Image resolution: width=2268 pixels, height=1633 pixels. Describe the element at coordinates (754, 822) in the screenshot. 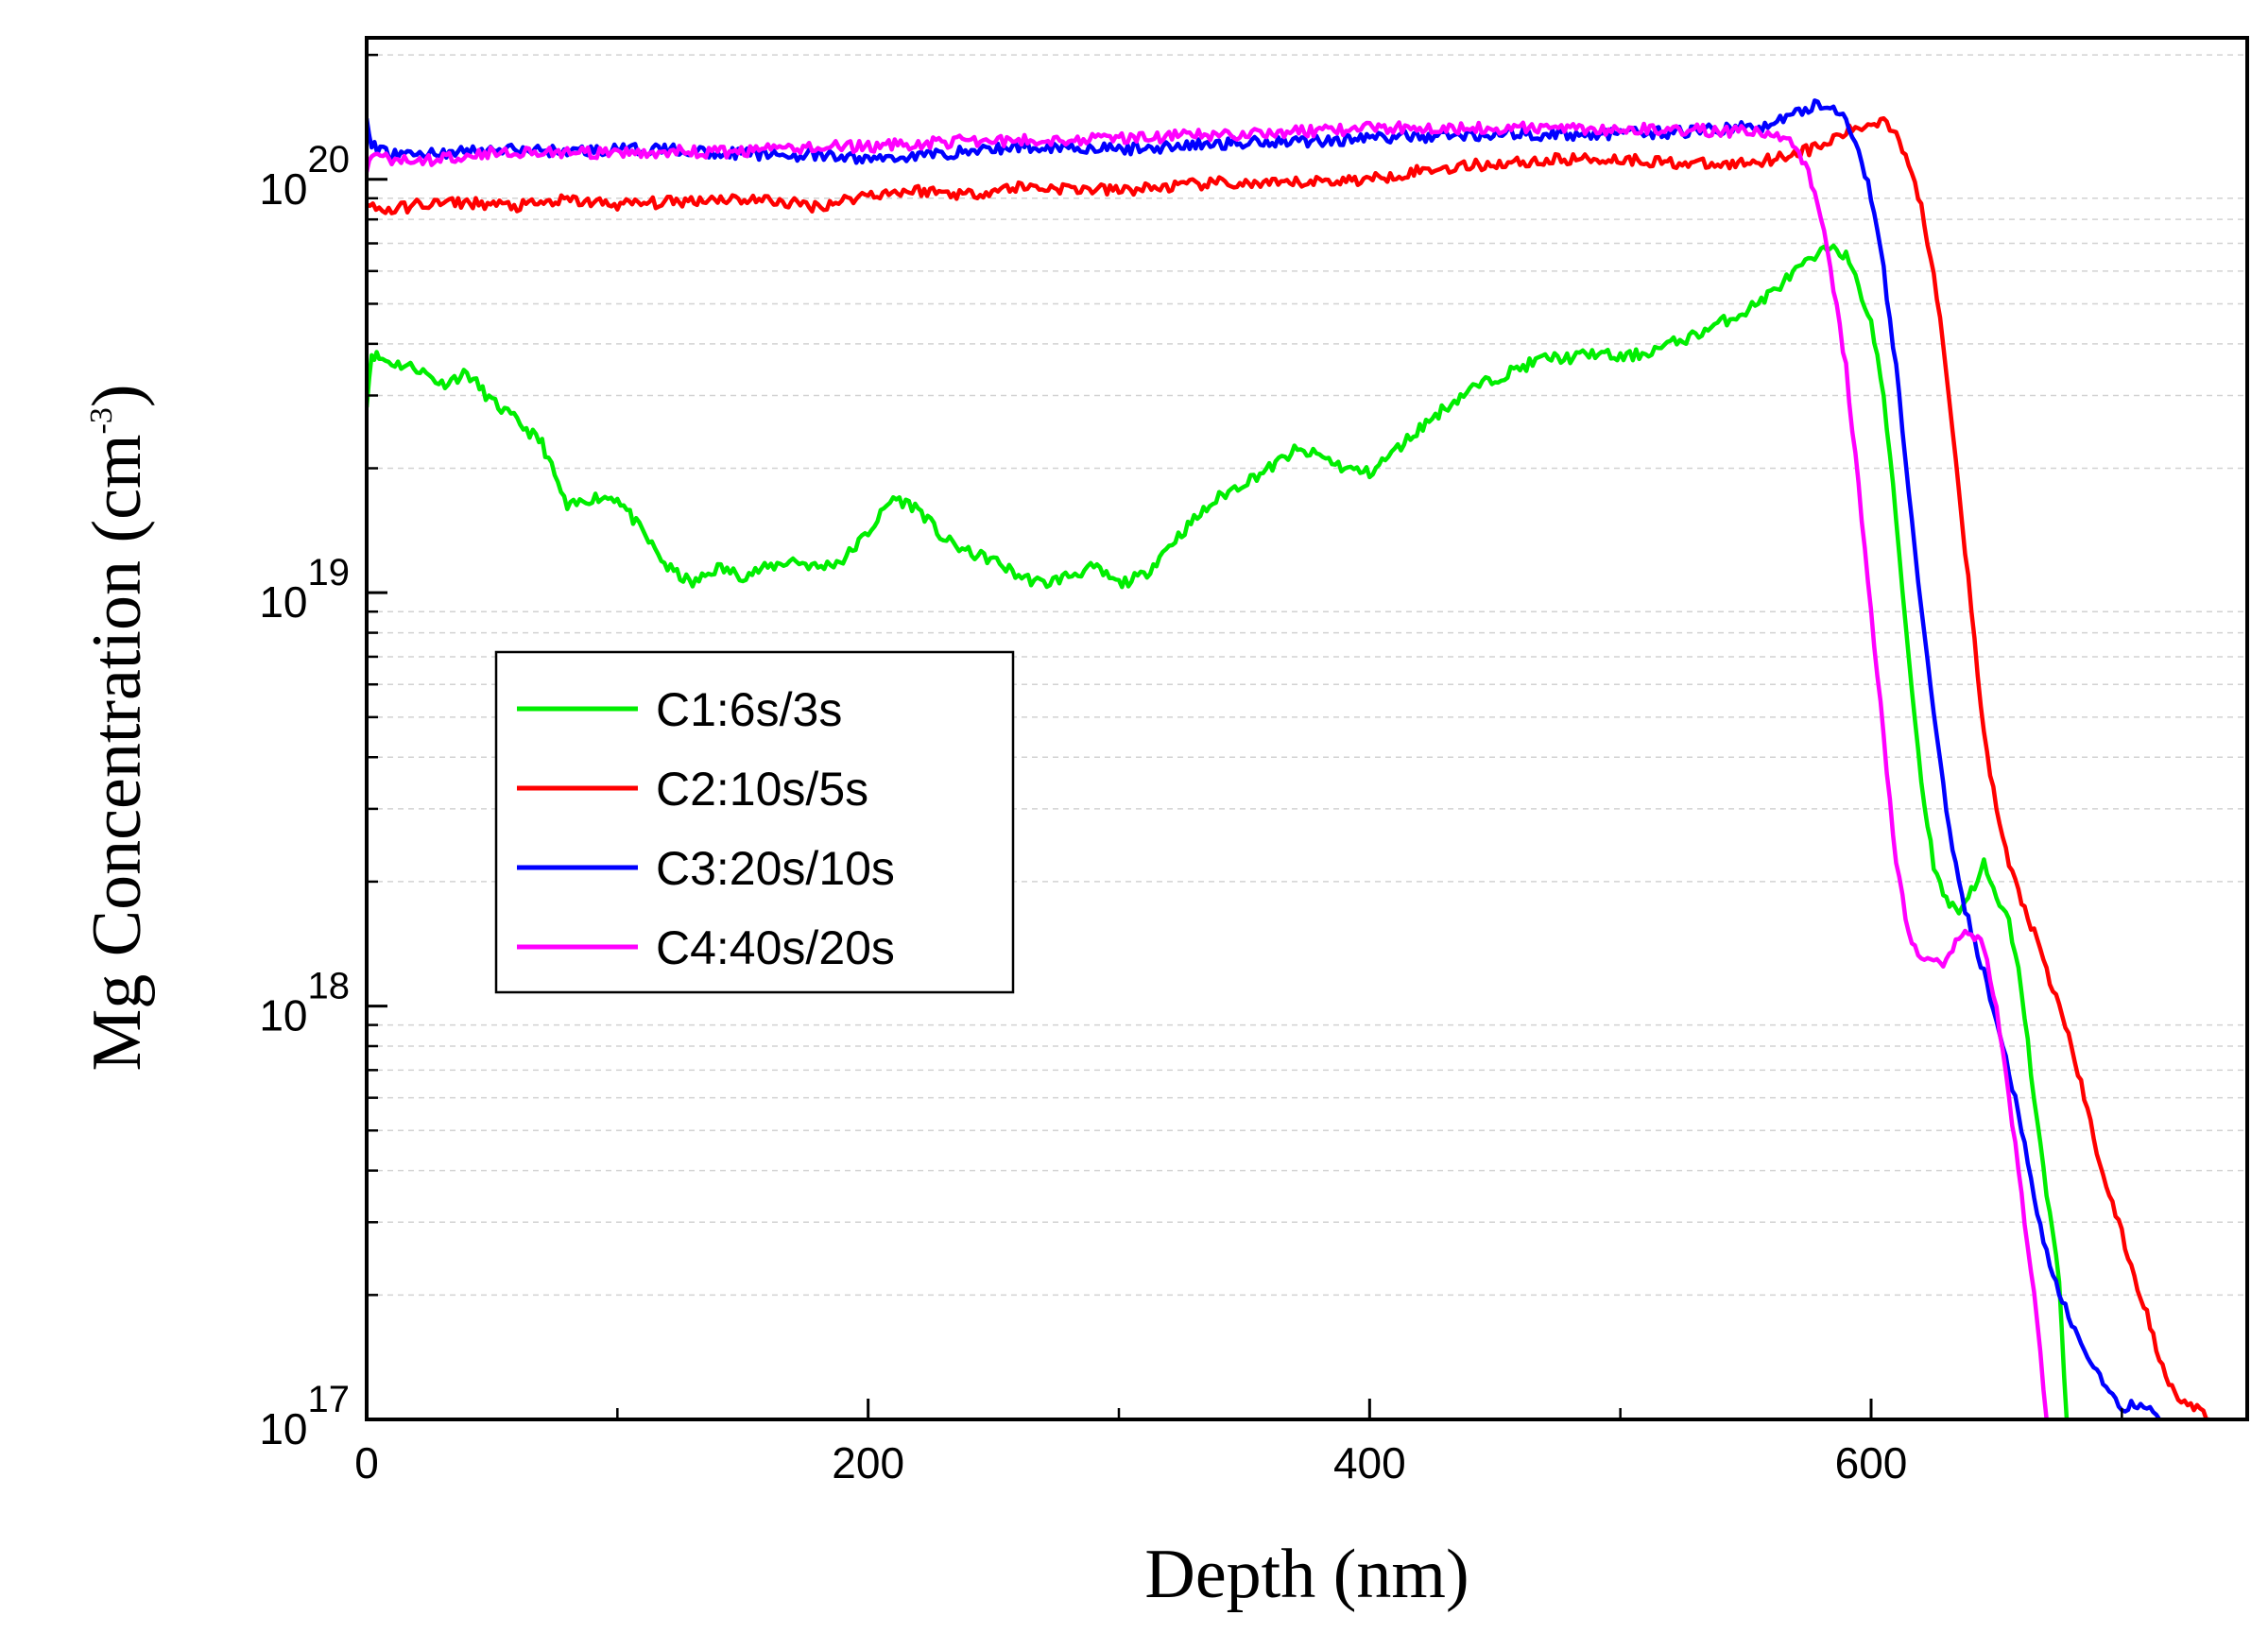

I see `legend: C1:6s/3s C2:10s/5s C3:20s/10s C4:40s/20s` at that location.